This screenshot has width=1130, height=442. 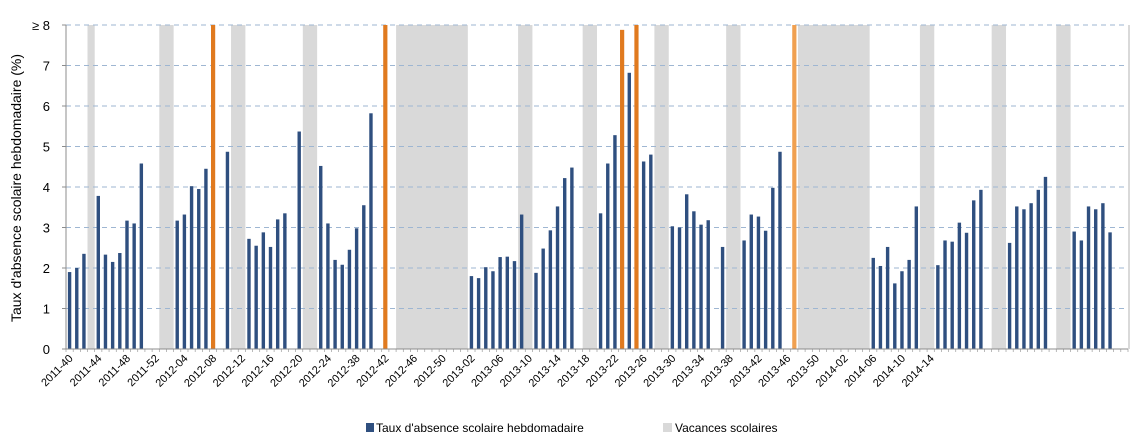 What do you see at coordinates (667, 427) in the screenshot?
I see `legend-swatch-vacation` at bounding box center [667, 427].